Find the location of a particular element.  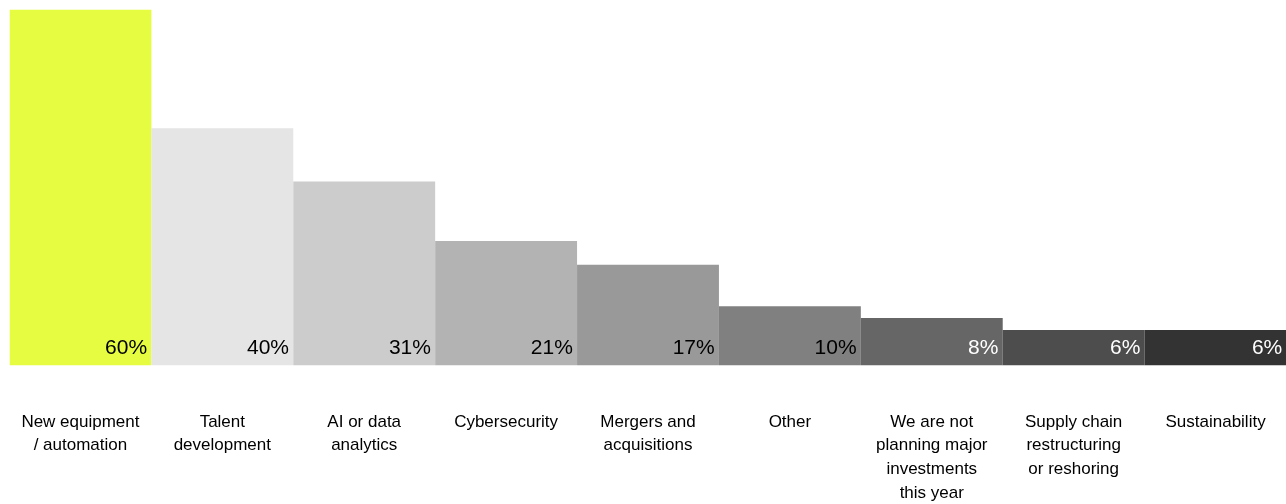

x-tick-label: New equipment / automation is located at coordinates (80, 433).